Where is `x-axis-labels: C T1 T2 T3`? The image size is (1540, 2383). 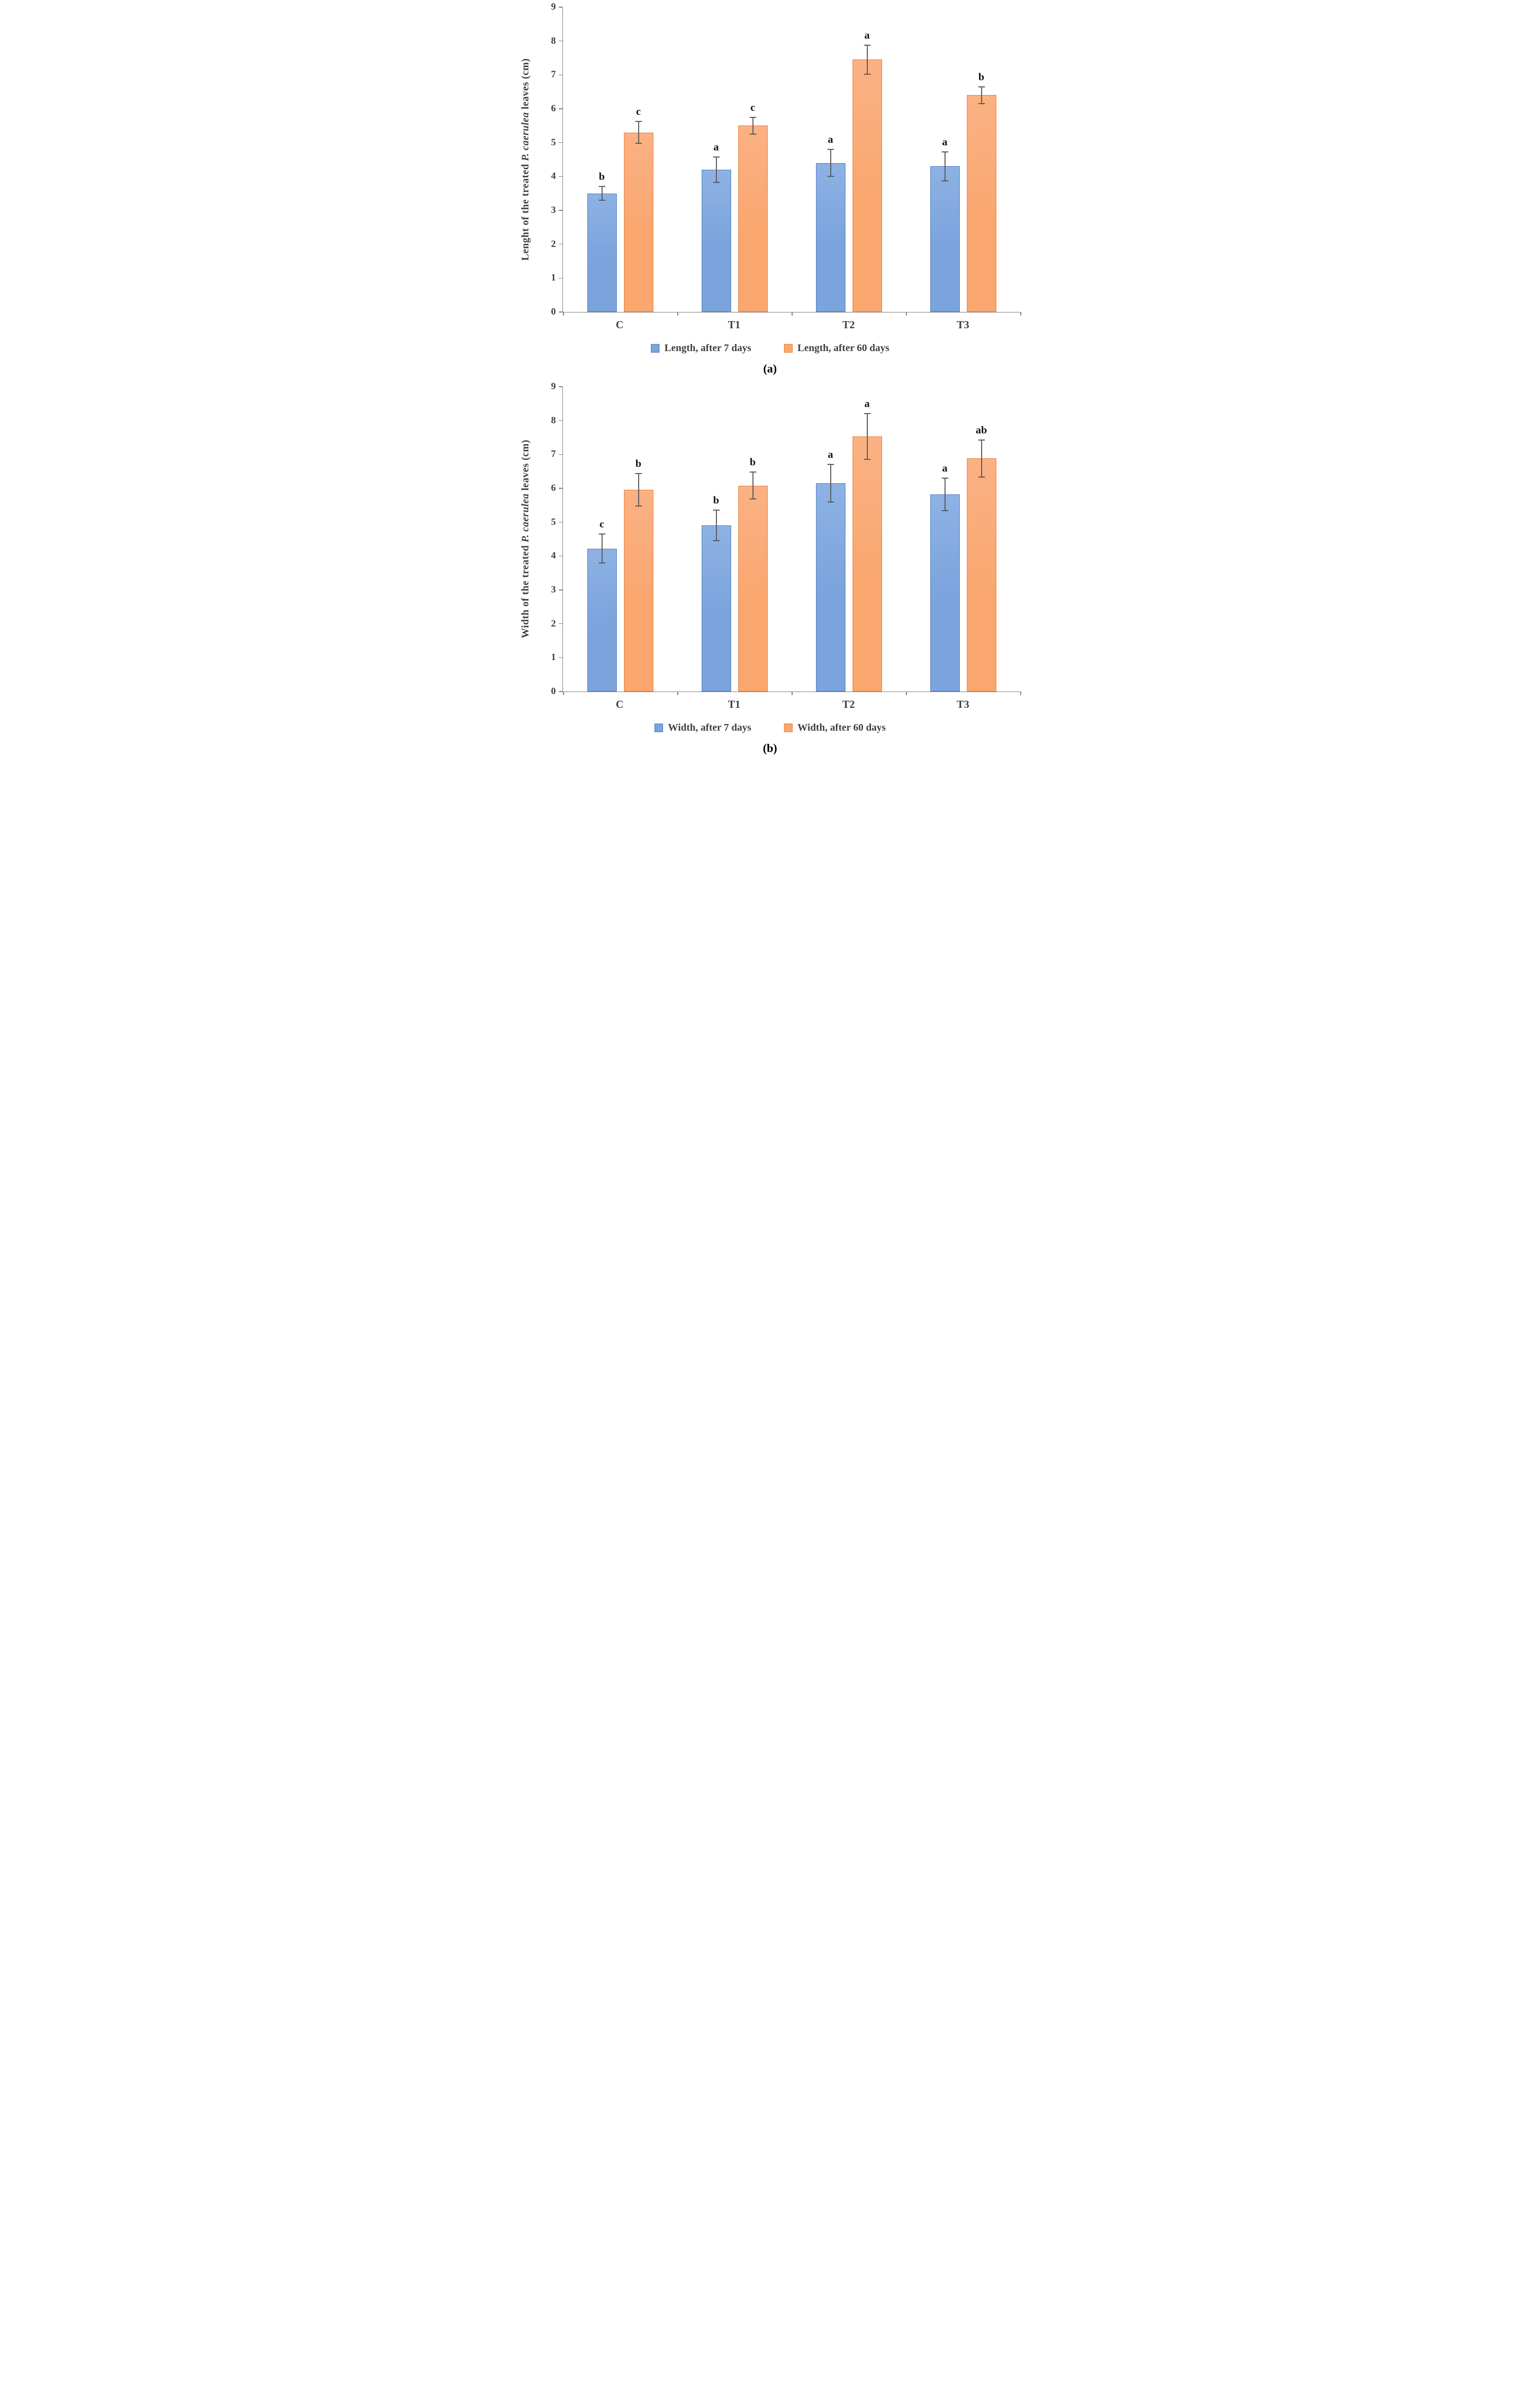 x-axis-labels: C T1 T2 T3 is located at coordinates (791, 701).